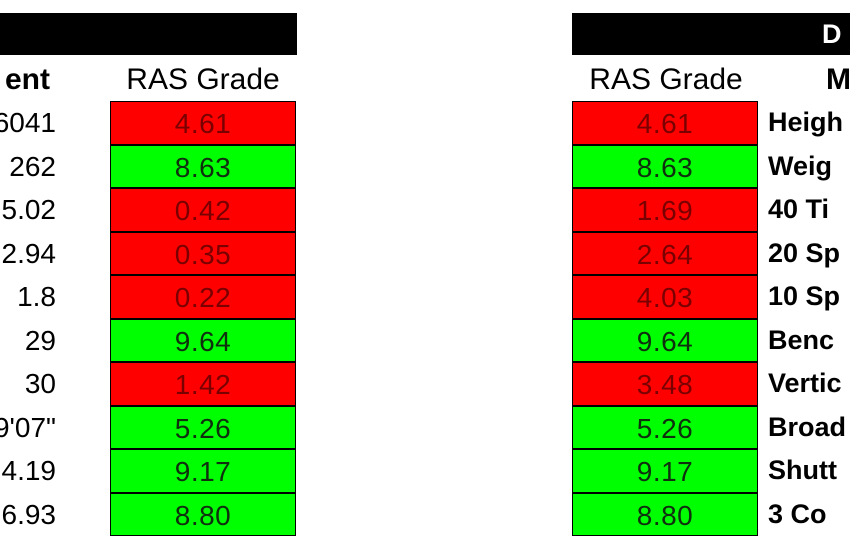  I want to click on measurement-value: 2.94, so click(29, 253).